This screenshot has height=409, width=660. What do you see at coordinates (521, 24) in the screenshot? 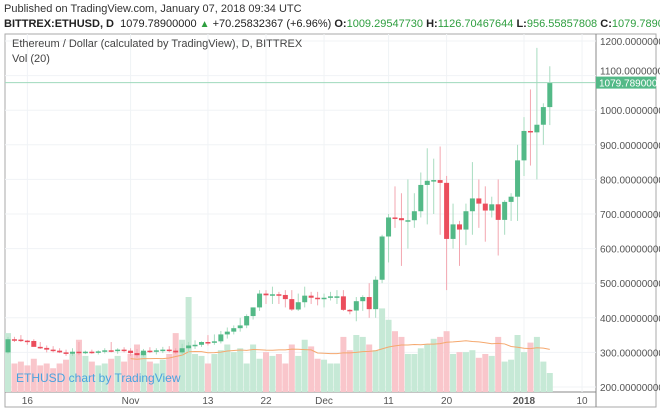
I see `low-label: L:` at bounding box center [521, 24].